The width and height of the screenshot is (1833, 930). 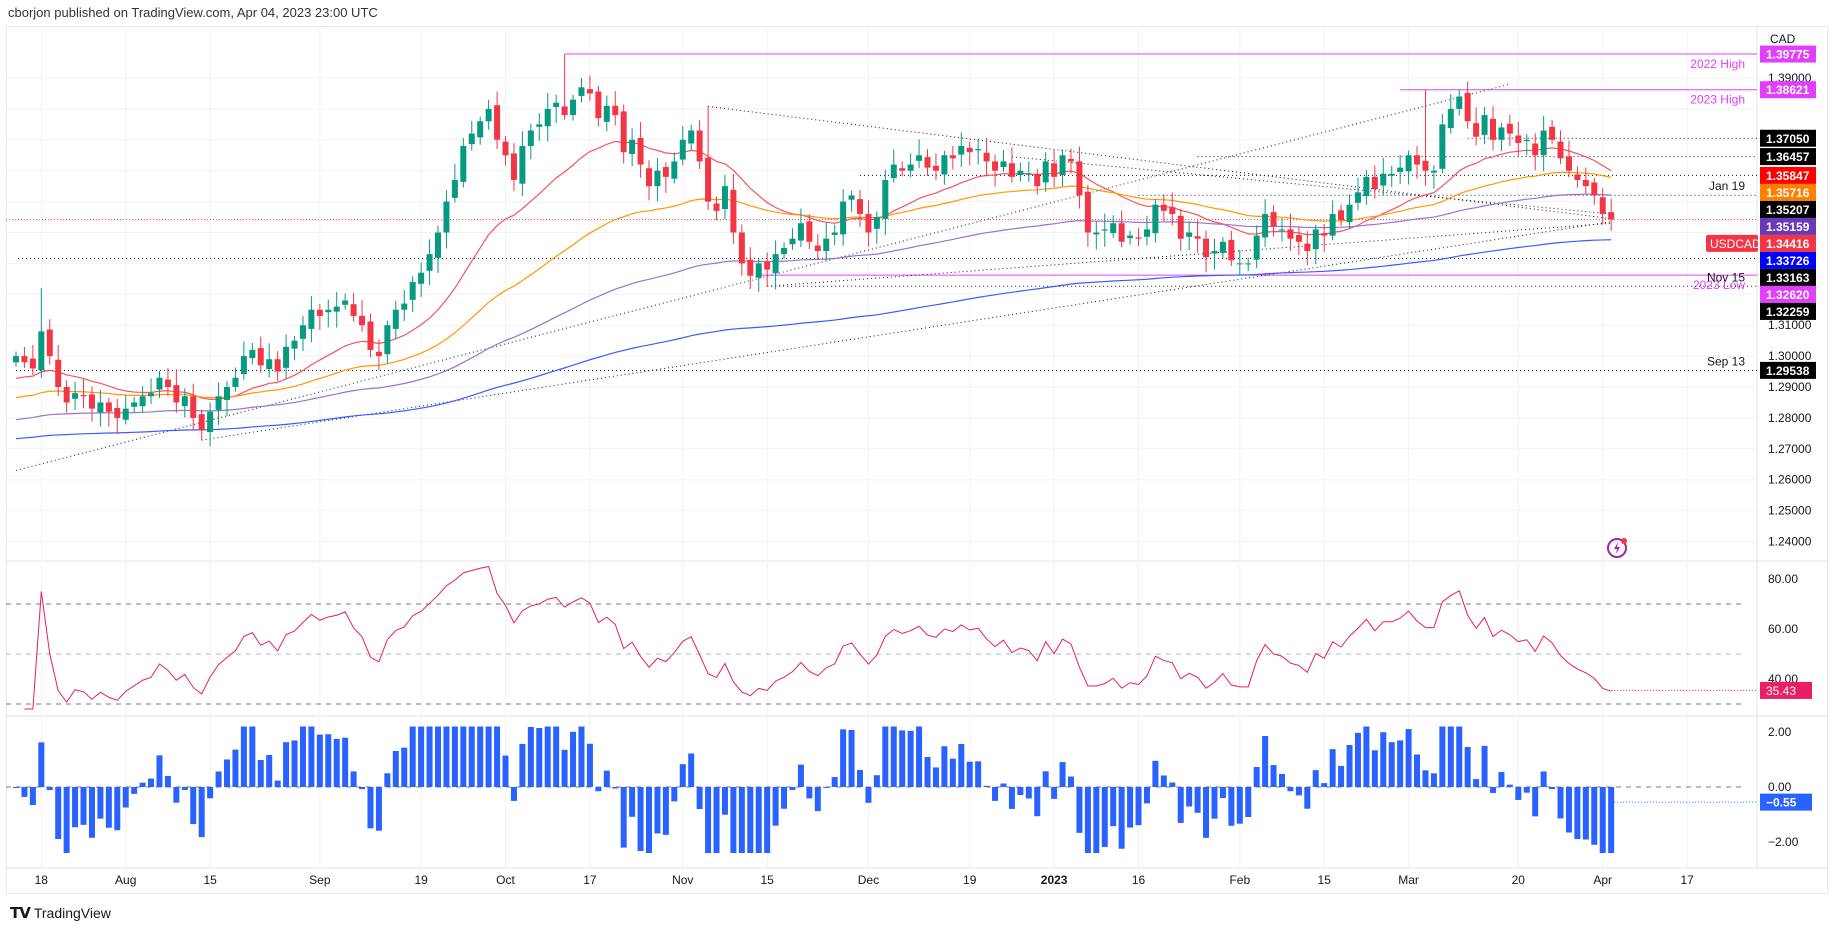 I want to click on trend-line, so click(x=1311, y=185).